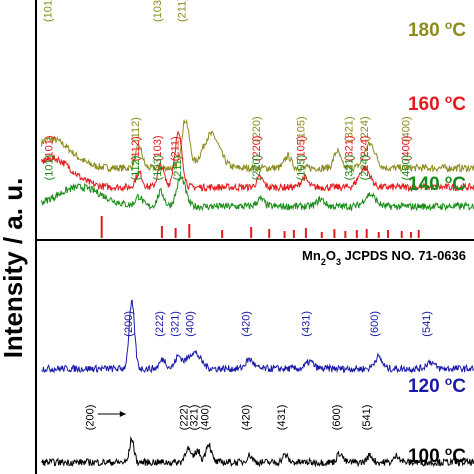  What do you see at coordinates (311, 255) in the screenshot?
I see `reference-label-part: Mn` at bounding box center [311, 255].